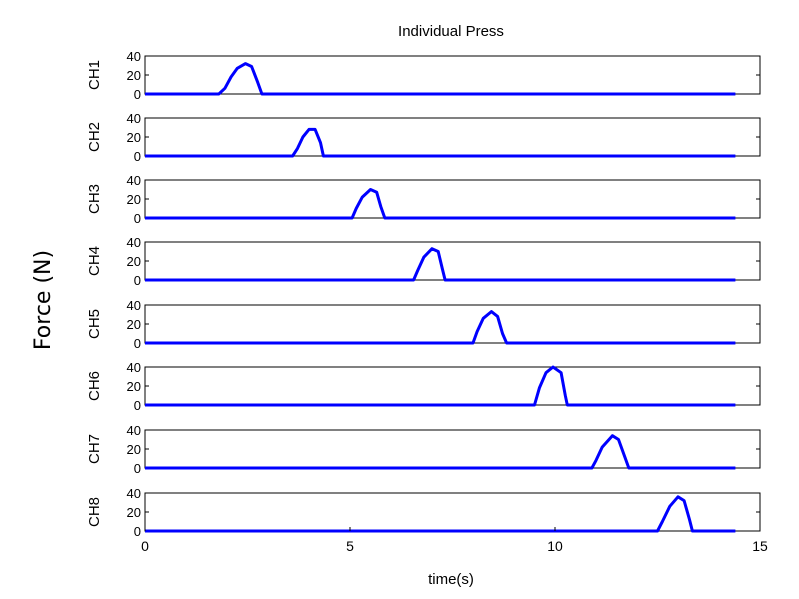  What do you see at coordinates (451, 579) in the screenshot?
I see `x-axis-label: time(s)` at bounding box center [451, 579].